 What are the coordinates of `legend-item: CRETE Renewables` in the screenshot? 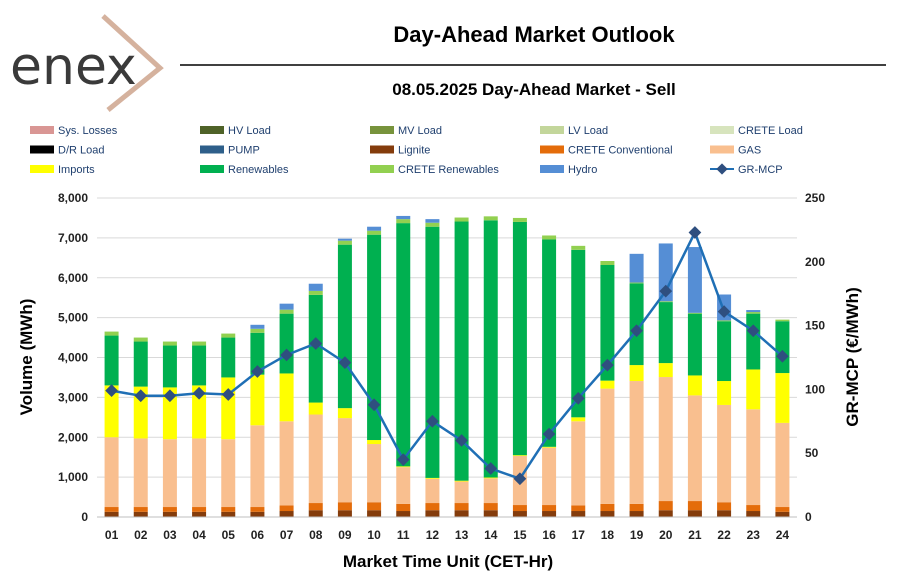 It's located at (434, 170).